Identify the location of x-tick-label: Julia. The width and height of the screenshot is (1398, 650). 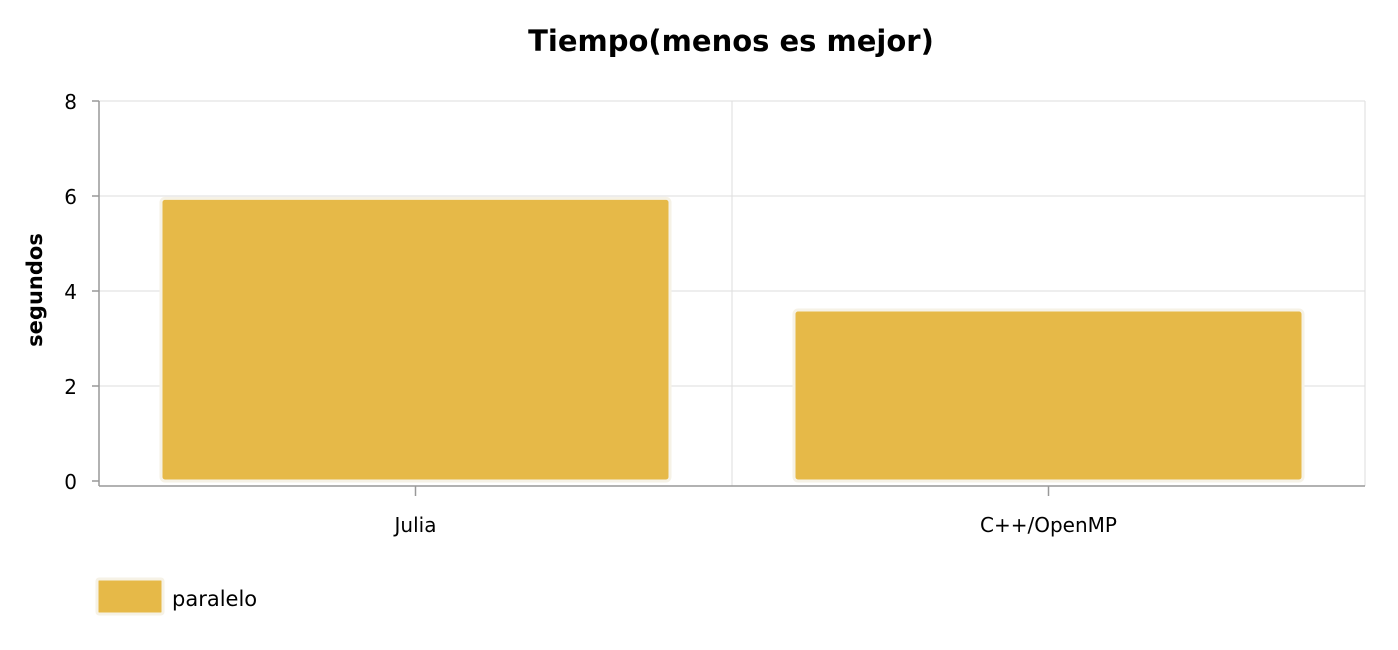
(415, 525).